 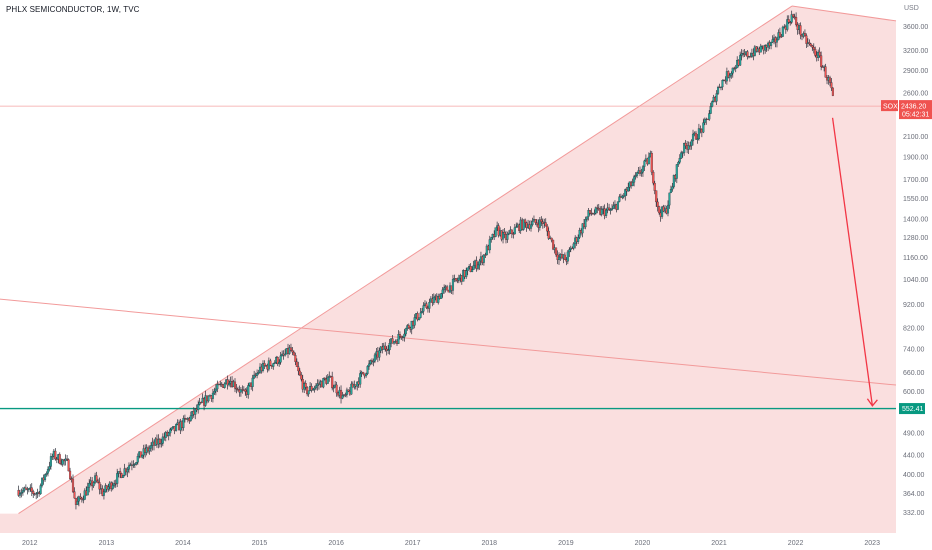 What do you see at coordinates (413, 543) in the screenshot?
I see `x-tick-label: 2017` at bounding box center [413, 543].